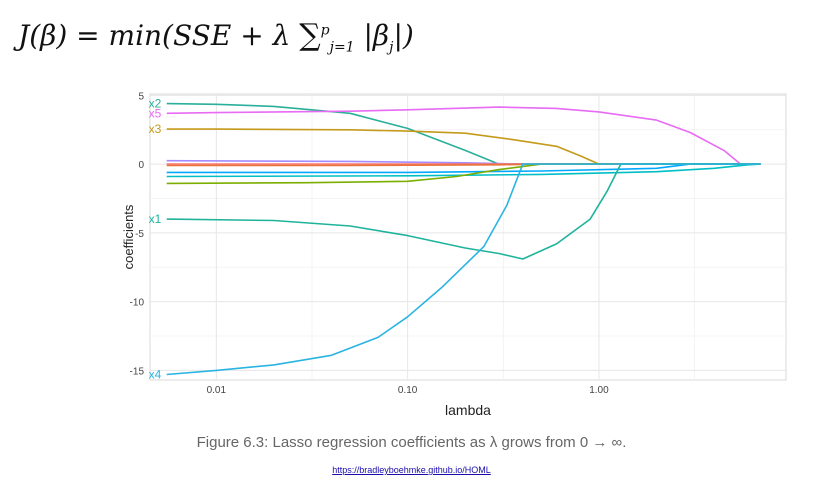  I want to click on series-line-x2, so click(463, 133).